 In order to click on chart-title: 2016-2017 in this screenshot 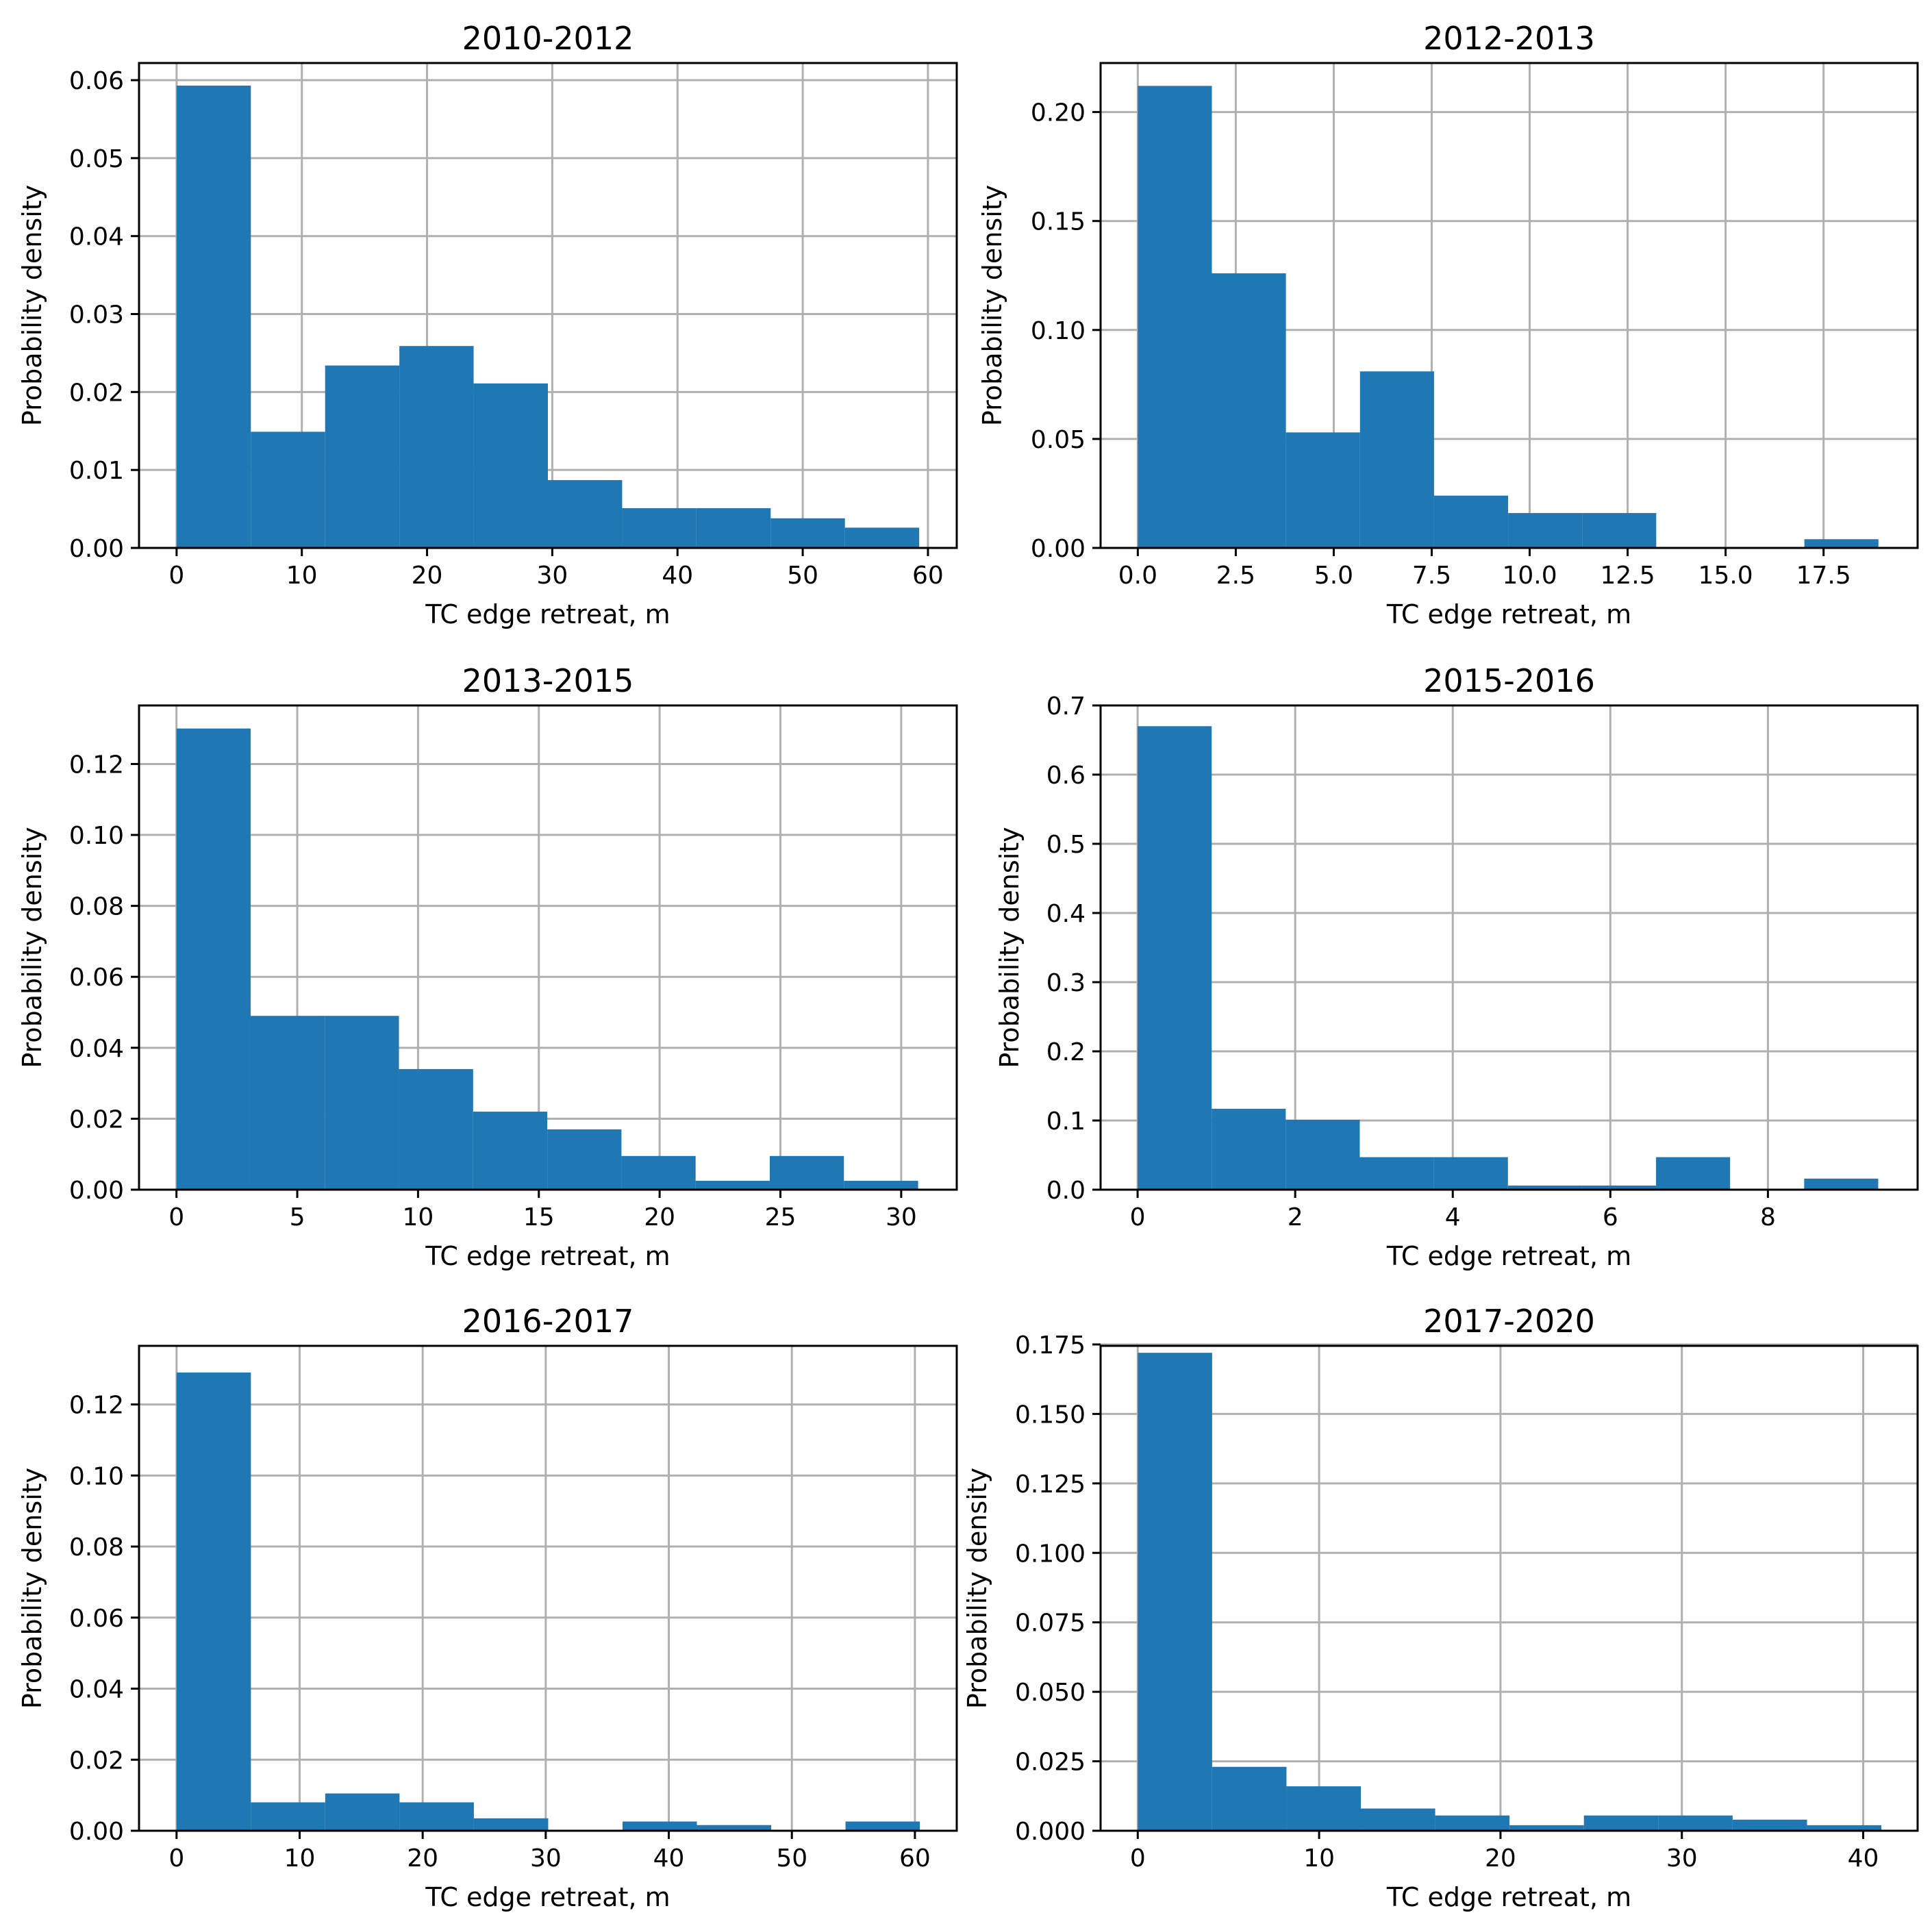, I will do `click(548, 1322)`.